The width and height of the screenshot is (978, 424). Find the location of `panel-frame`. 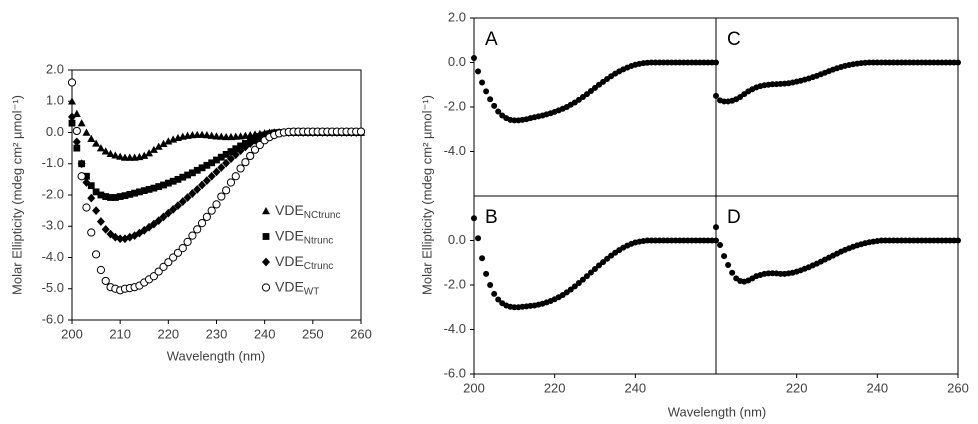

panel-frame is located at coordinates (595, 107).